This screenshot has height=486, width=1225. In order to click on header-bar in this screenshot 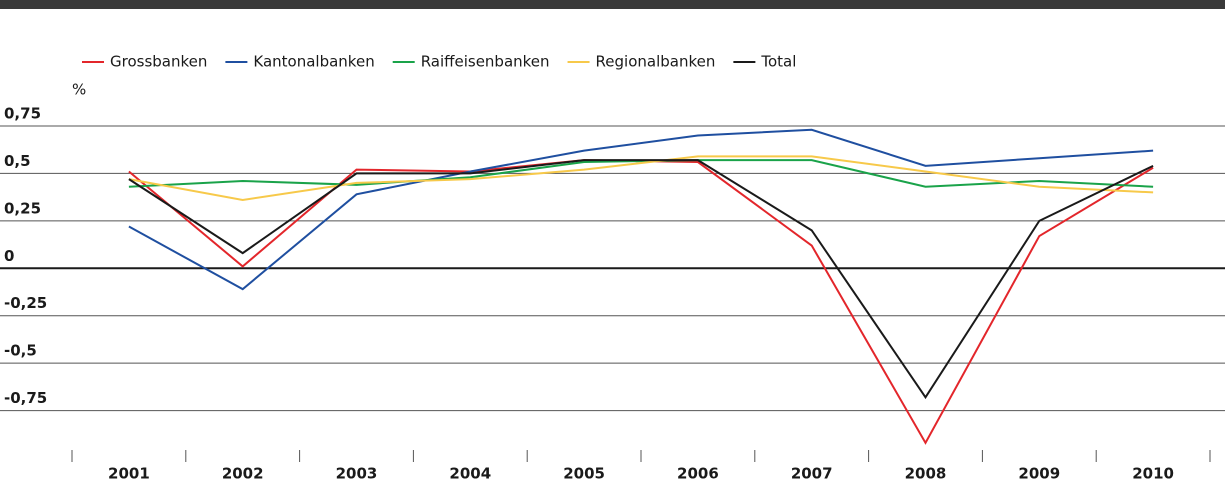, I will do `click(612, 4)`.